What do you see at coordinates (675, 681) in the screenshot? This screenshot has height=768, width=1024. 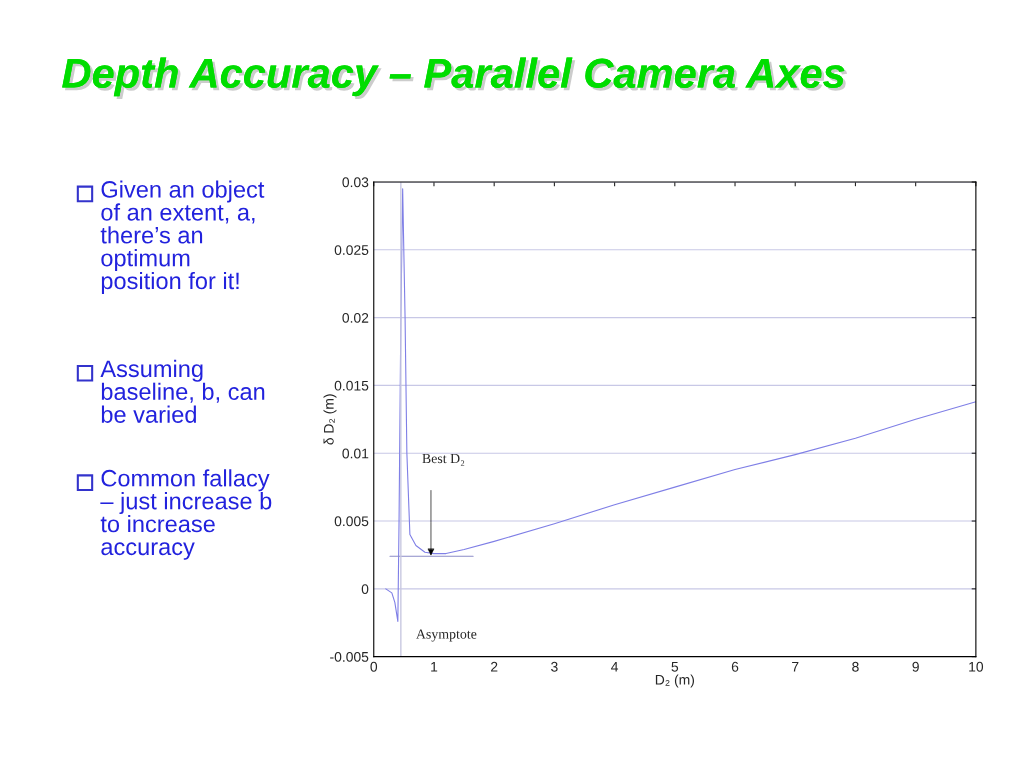 I see `x-axis-title: D₂ (m)` at bounding box center [675, 681].